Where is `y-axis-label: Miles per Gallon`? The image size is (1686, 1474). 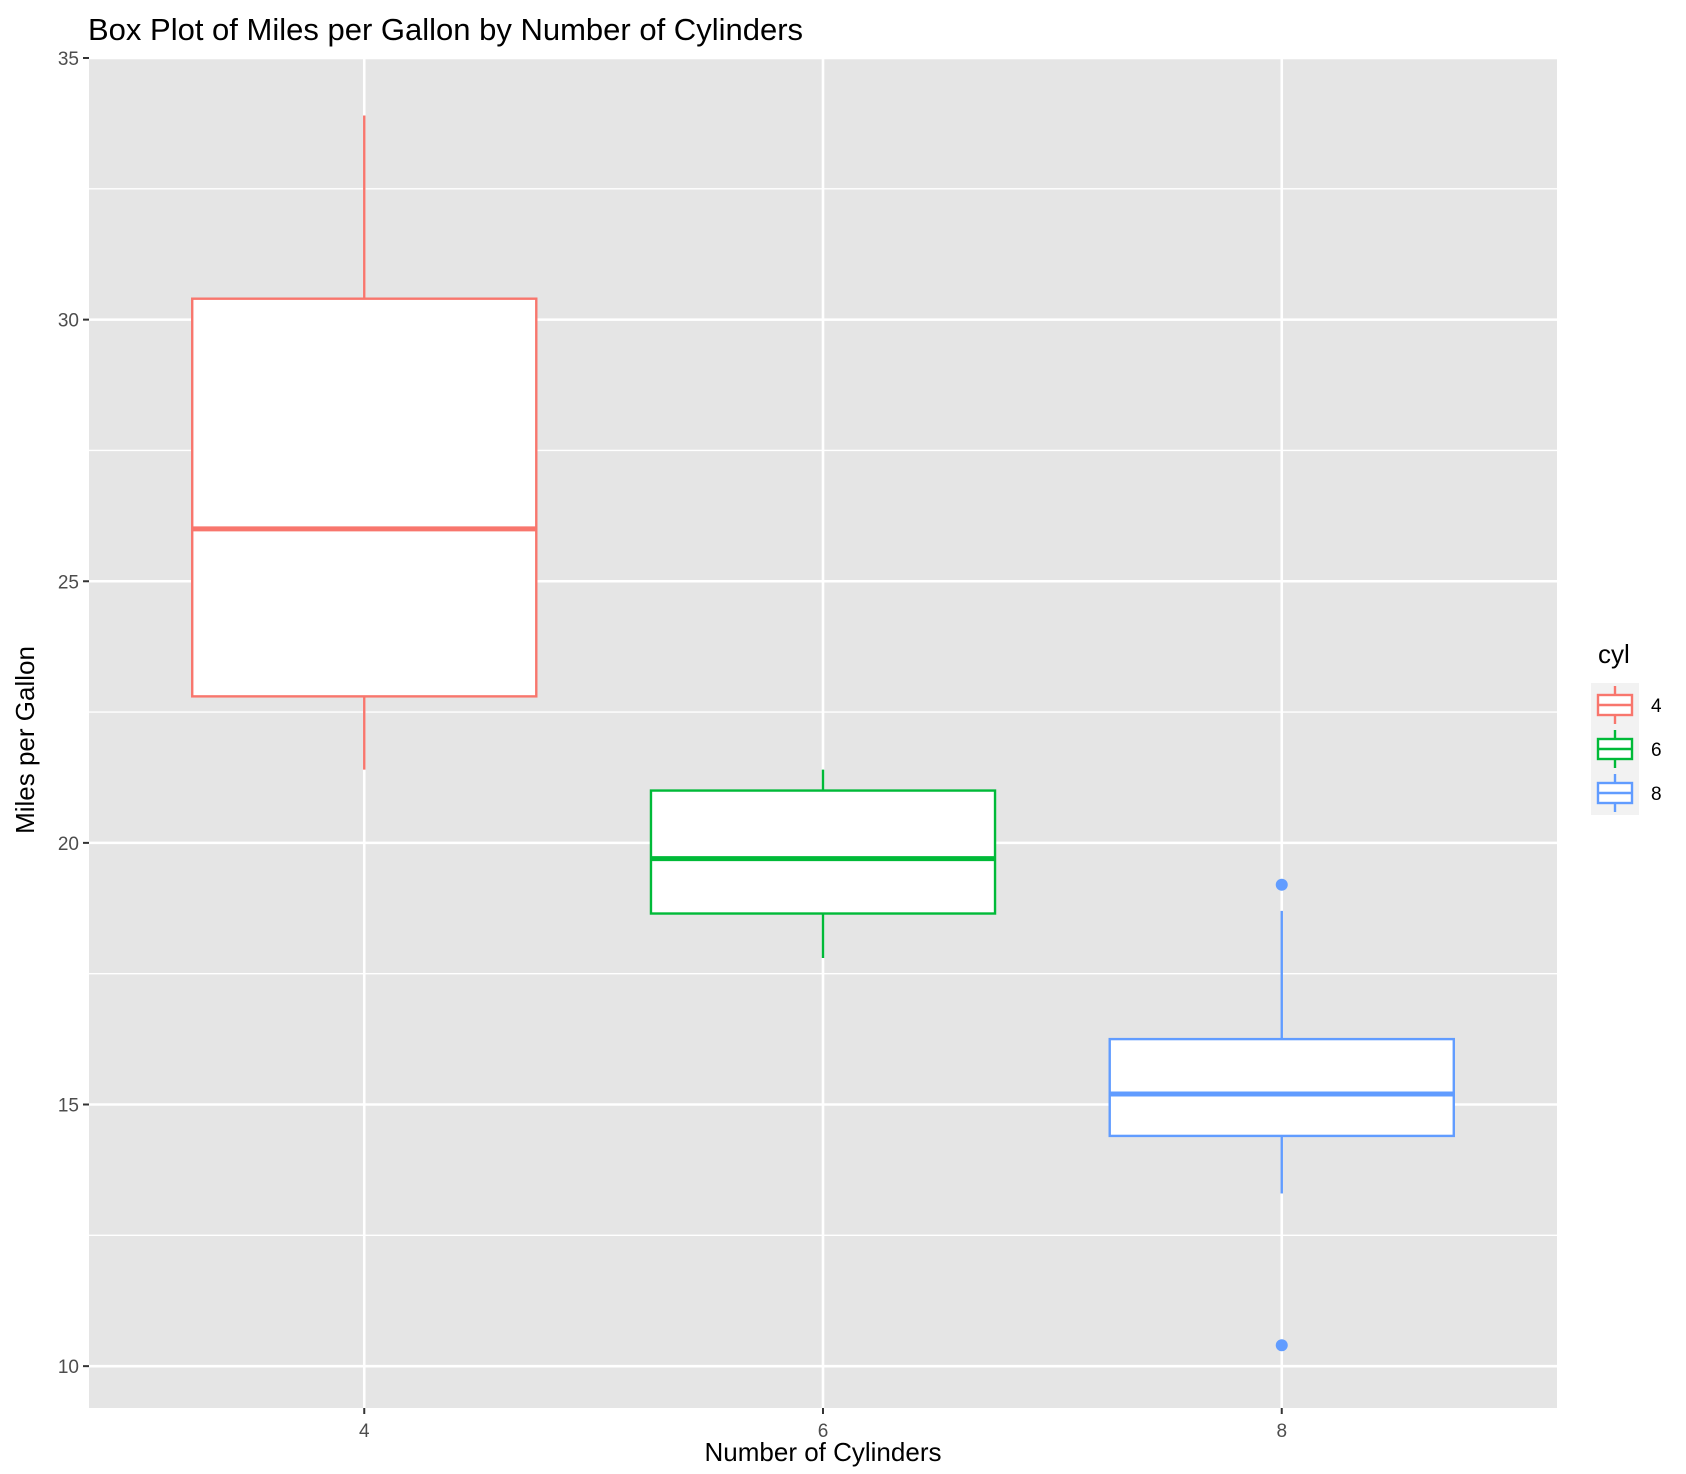
y-axis-label: Miles per Gallon is located at coordinates (25, 740).